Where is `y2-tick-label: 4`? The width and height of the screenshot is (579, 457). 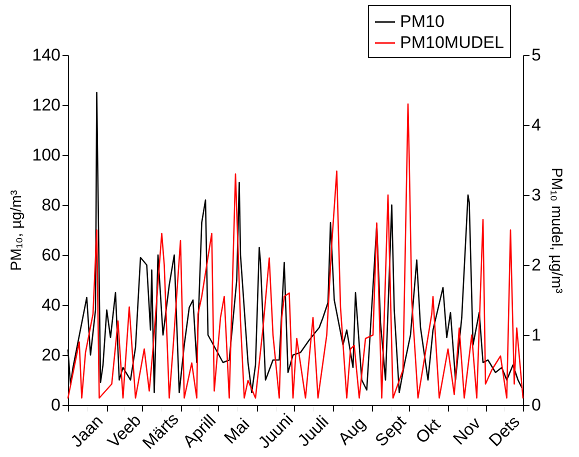
y2-tick-label: 4 is located at coordinates (536, 125).